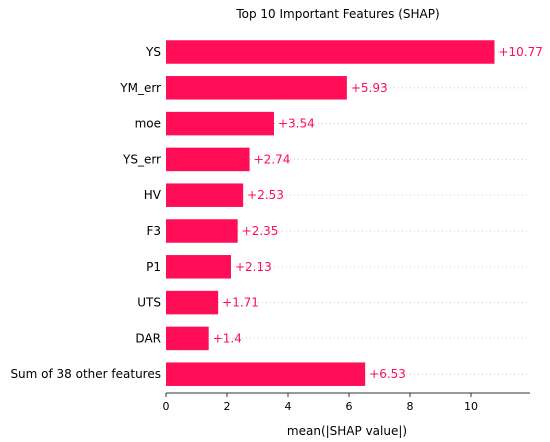  I want to click on category-label: HV, so click(153, 195).